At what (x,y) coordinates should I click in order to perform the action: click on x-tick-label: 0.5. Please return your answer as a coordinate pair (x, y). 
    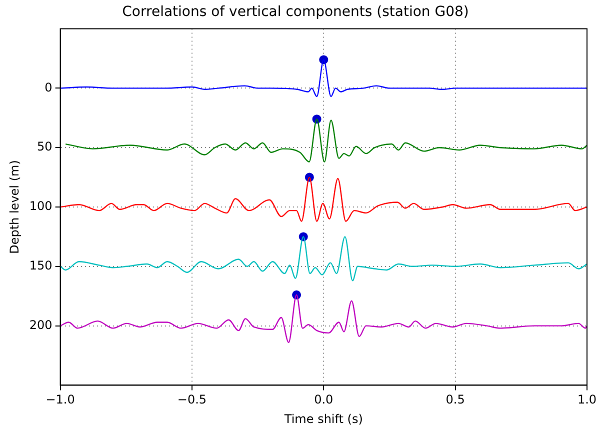
    Looking at the image, I should click on (455, 399).